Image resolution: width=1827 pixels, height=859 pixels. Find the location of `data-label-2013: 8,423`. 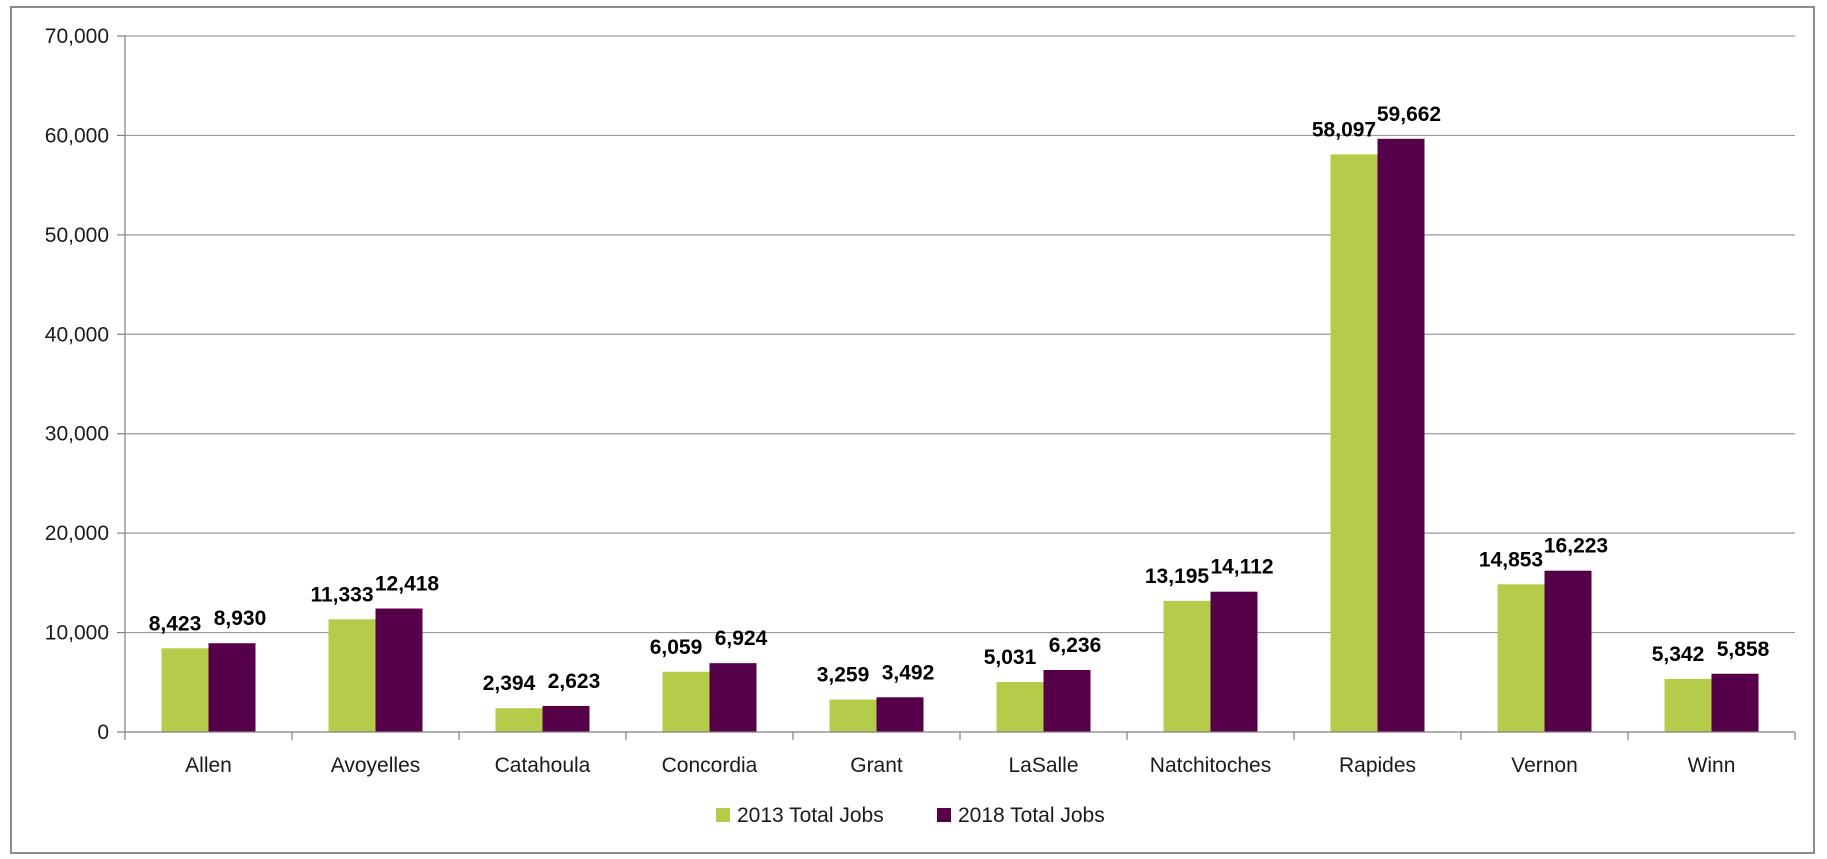

data-label-2013: 8,423 is located at coordinates (175, 623).